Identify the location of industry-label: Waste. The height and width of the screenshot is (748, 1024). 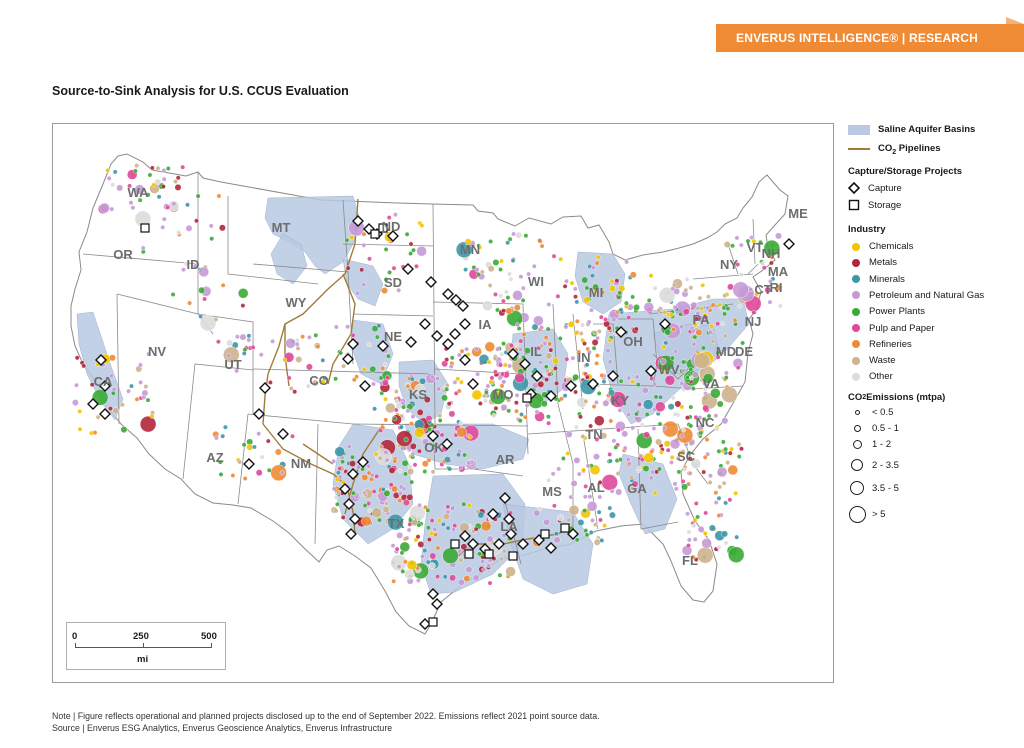
(882, 361).